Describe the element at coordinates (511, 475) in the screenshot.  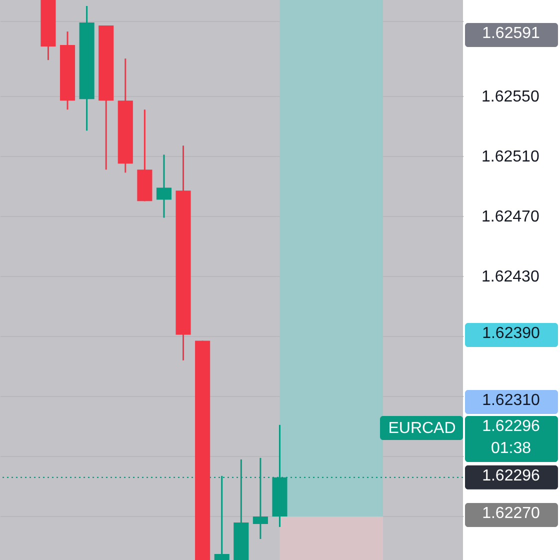
I see `ref-line-label: 1.62296` at that location.